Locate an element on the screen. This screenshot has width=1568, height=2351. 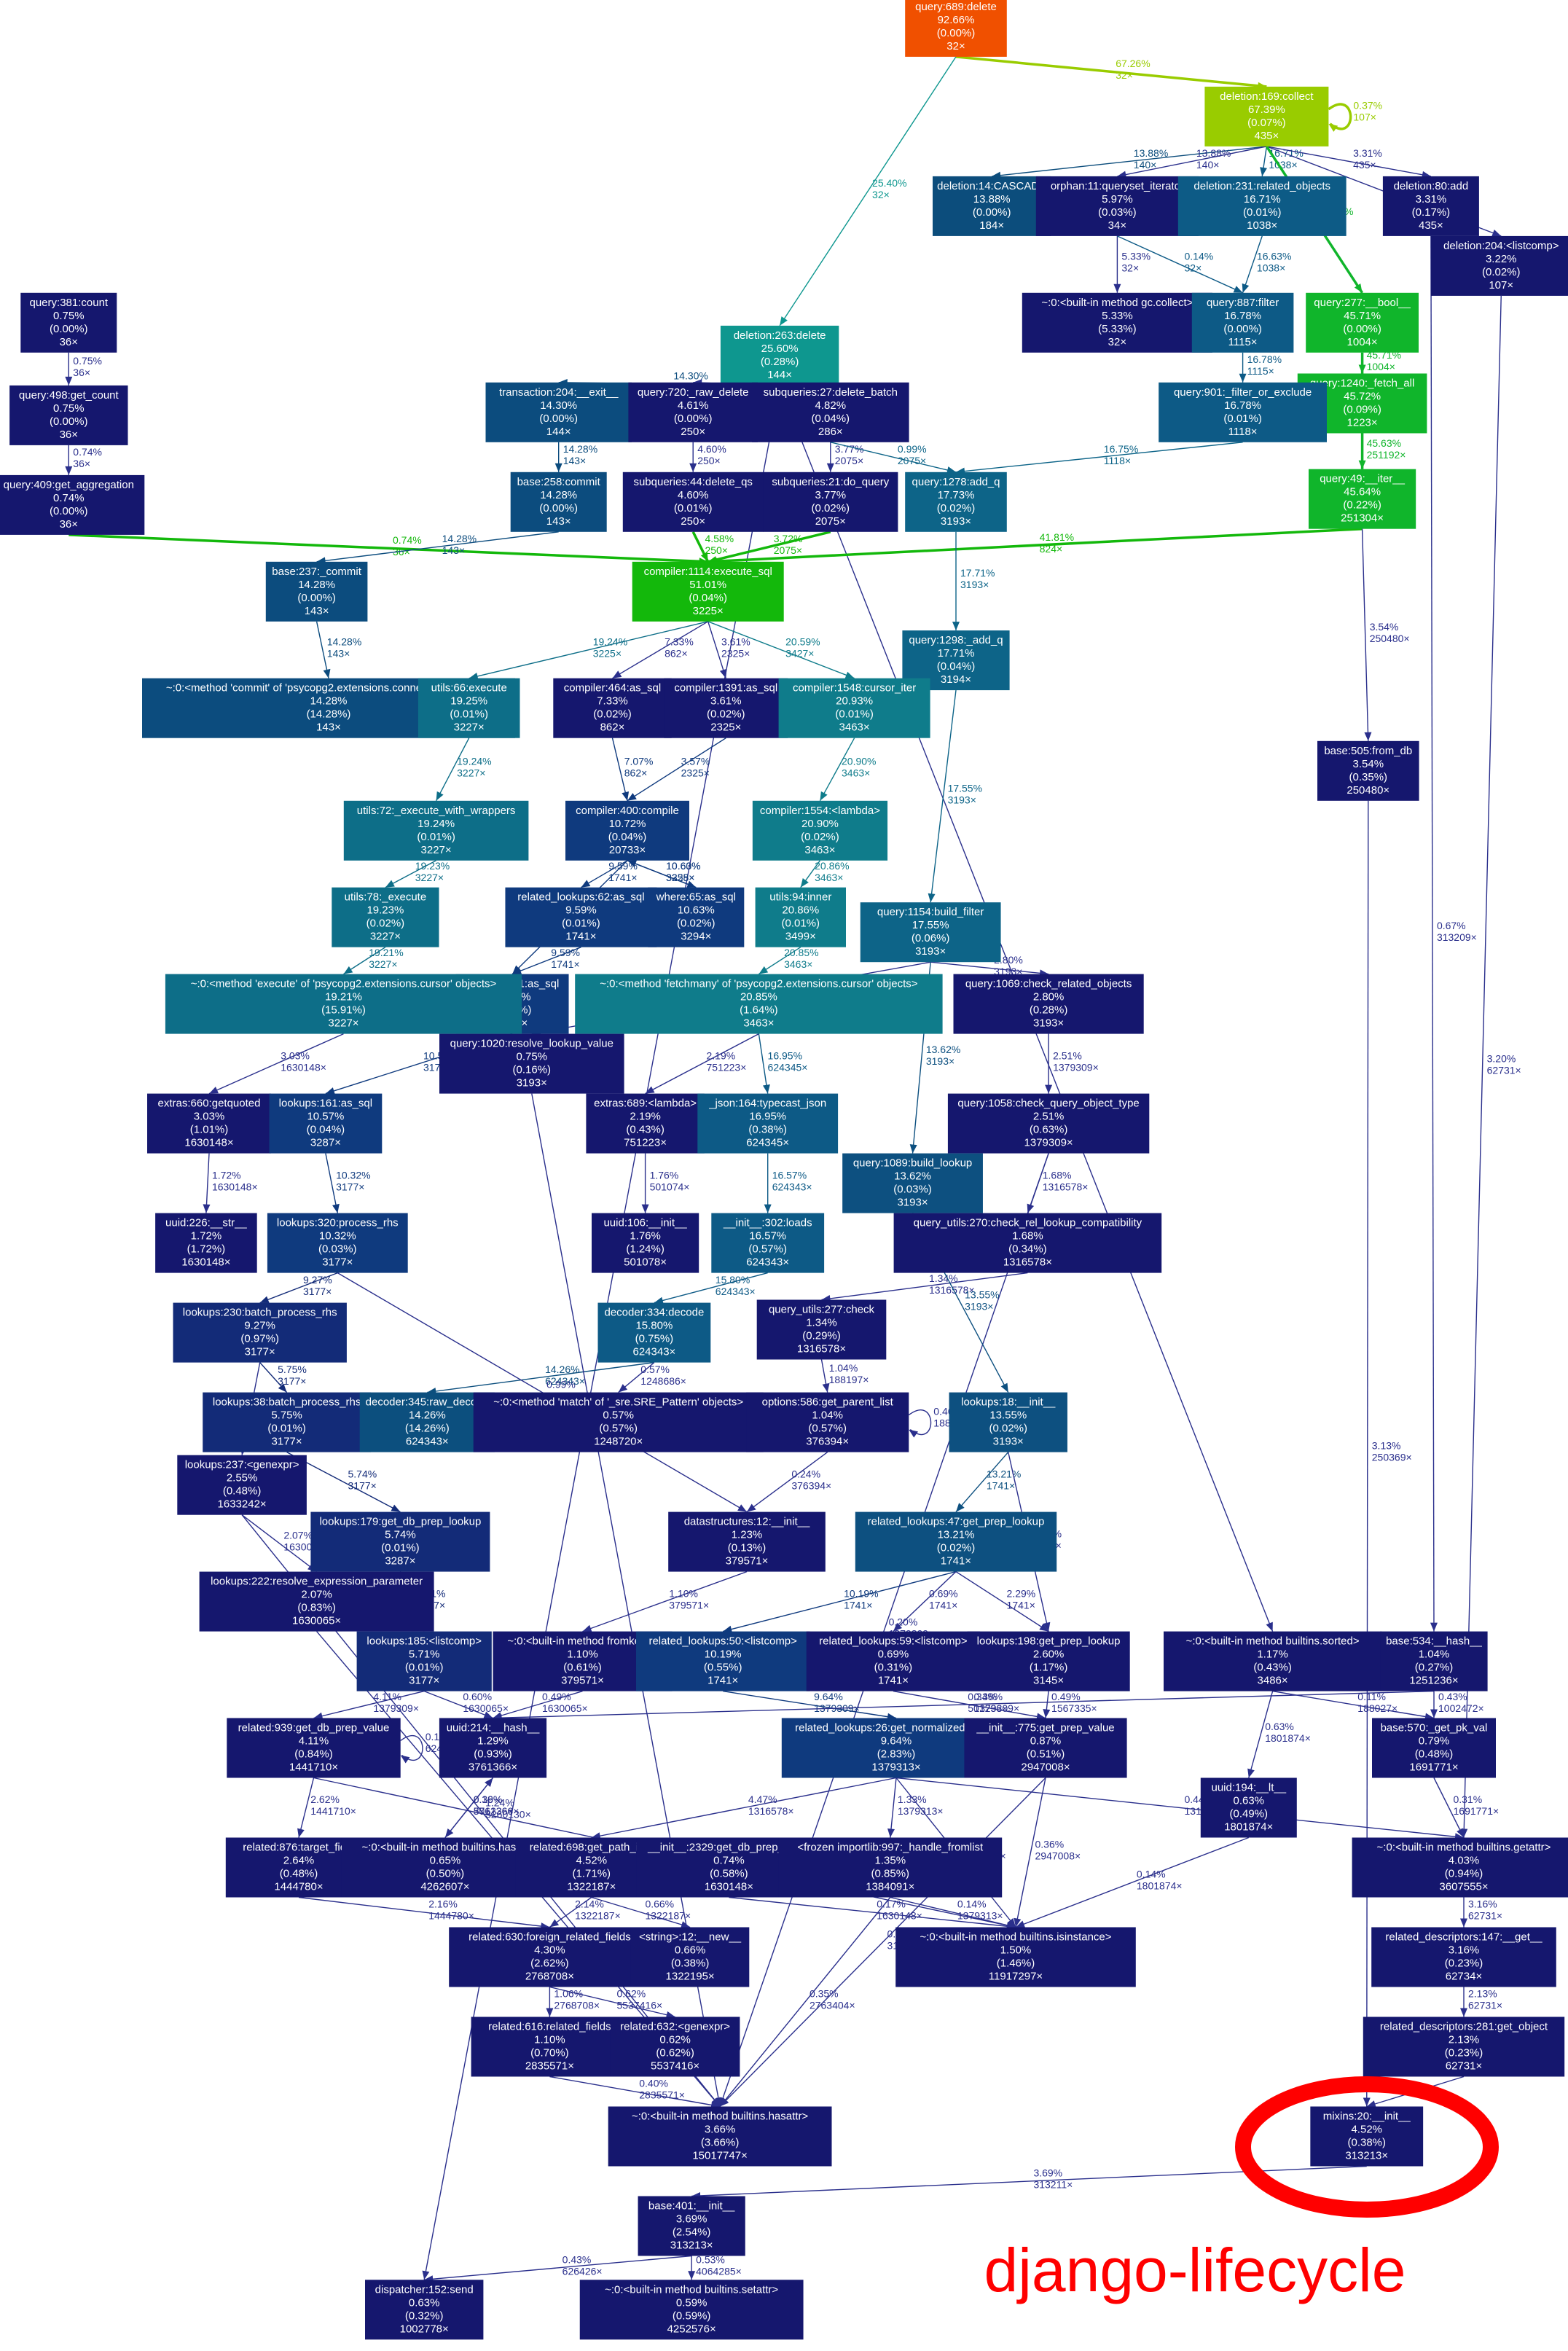
edge-label: 3225× is located at coordinates (607, 653).